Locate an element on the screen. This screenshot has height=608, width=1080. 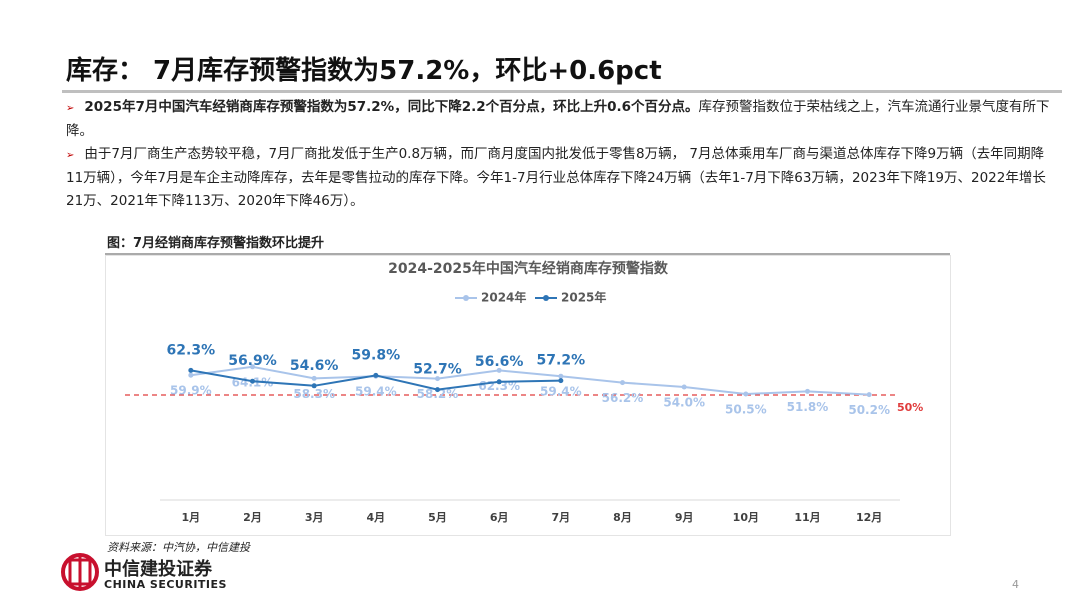
data-label: 54.0% is located at coordinates (684, 403).